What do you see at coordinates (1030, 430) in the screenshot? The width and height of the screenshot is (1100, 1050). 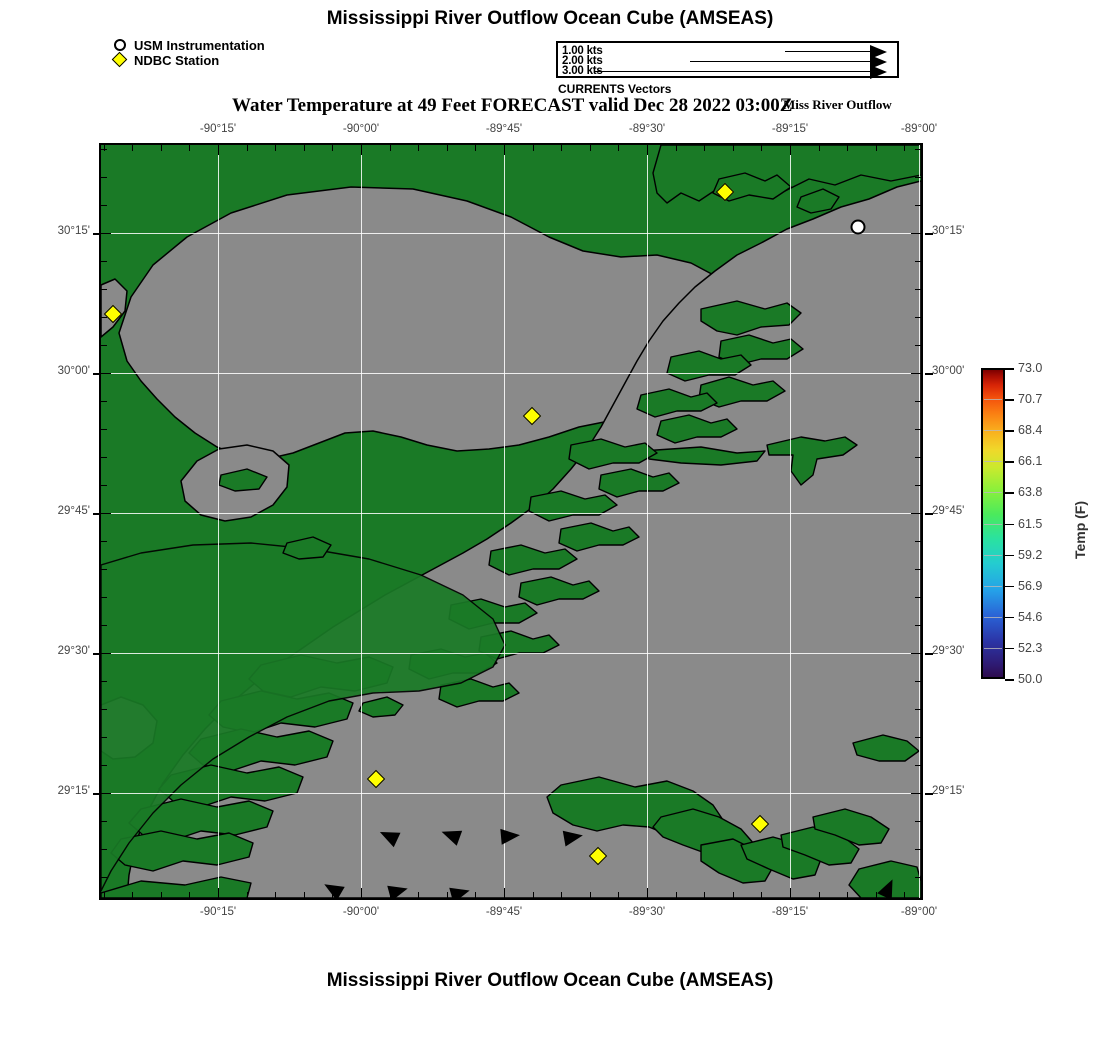 I see `colorbar-tick-label: 68.4` at bounding box center [1030, 430].